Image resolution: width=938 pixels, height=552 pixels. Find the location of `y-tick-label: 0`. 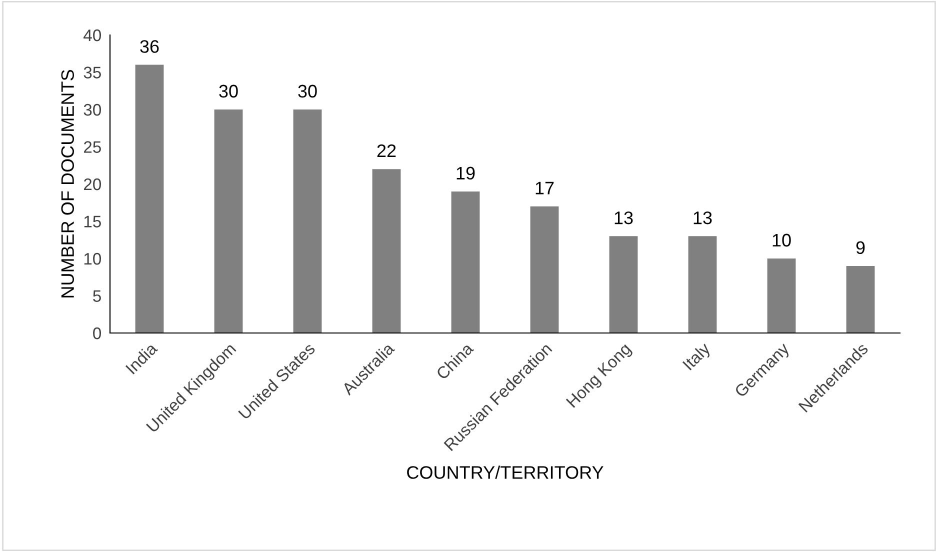

y-tick-label: 0 is located at coordinates (97, 333).